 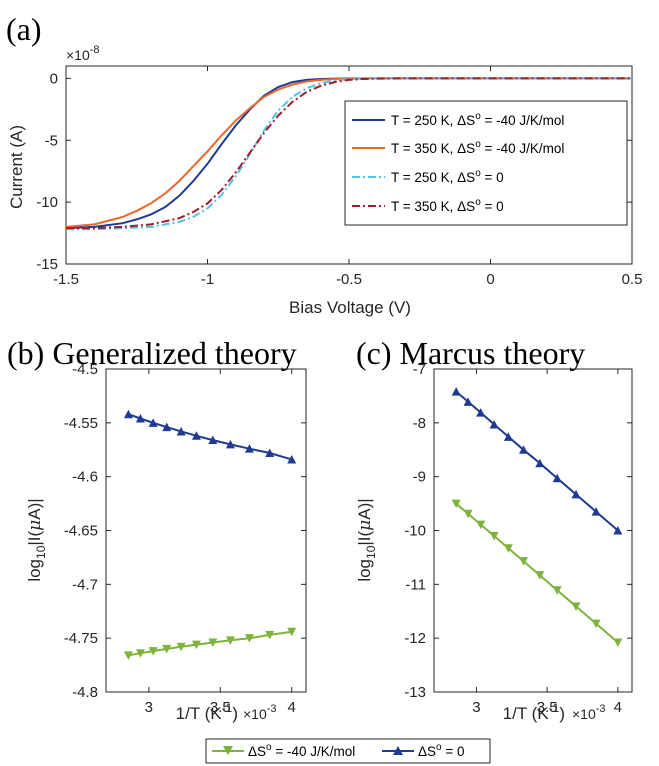 What do you see at coordinates (349, 279) in the screenshot?
I see `panel-a-x-tick-label: -0.5` at bounding box center [349, 279].